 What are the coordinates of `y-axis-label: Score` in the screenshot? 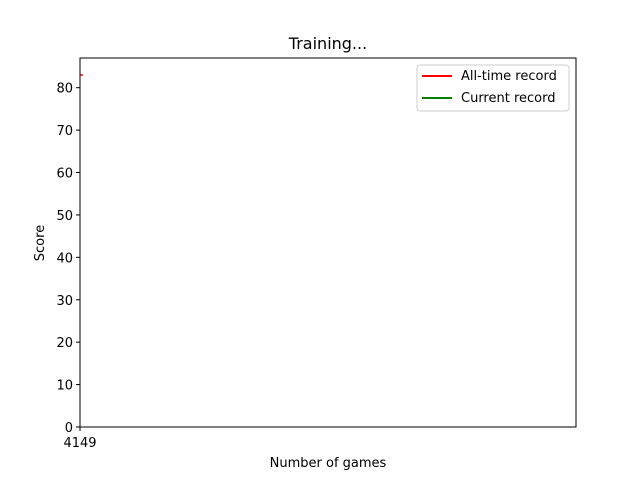 It's located at (40, 243).